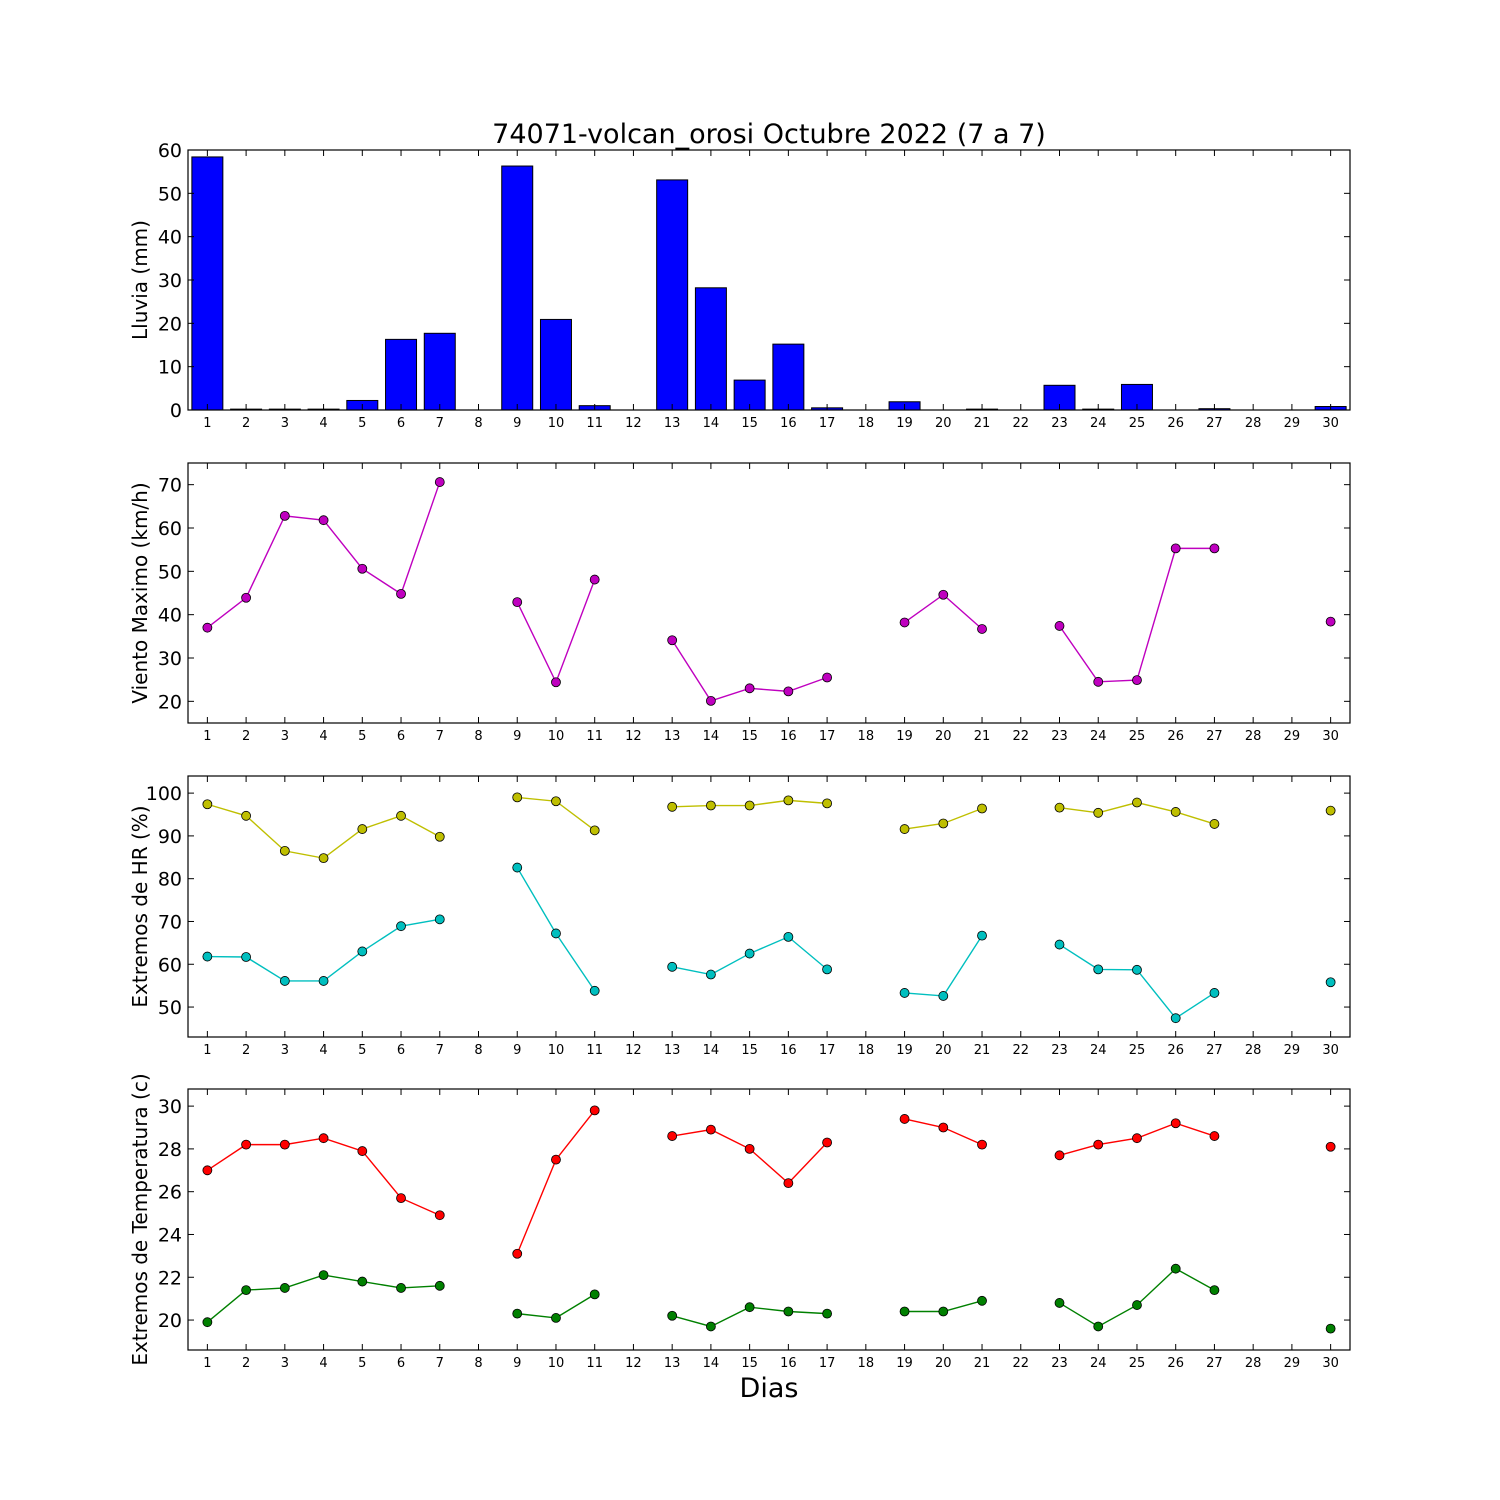 The image size is (1500, 1500). Describe the element at coordinates (170, 151) in the screenshot. I see `y-tick-label: 60` at that location.